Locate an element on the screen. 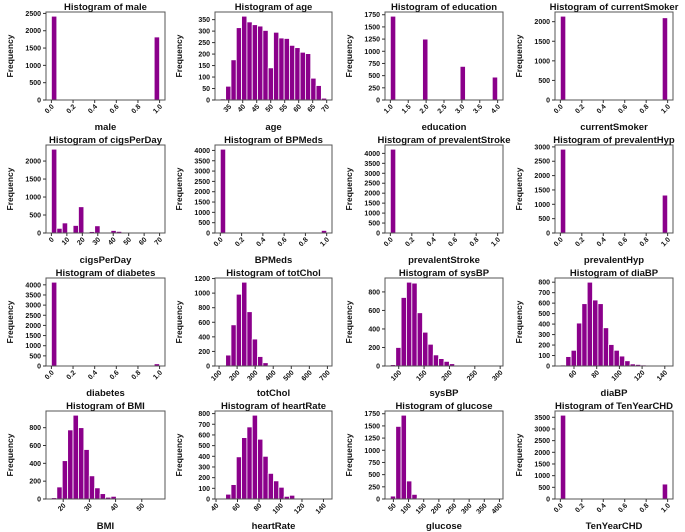  y-tick-label: 750 is located at coordinates (374, 463).